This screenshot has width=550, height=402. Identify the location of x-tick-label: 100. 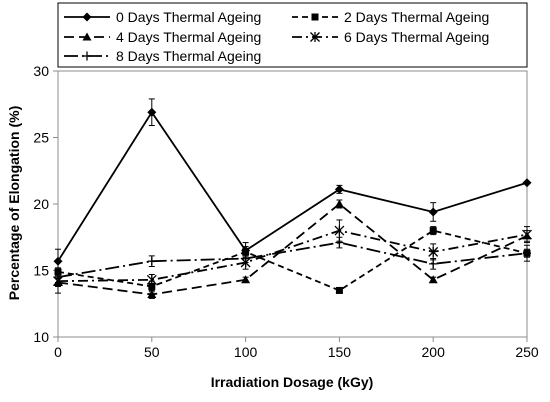
(246, 352).